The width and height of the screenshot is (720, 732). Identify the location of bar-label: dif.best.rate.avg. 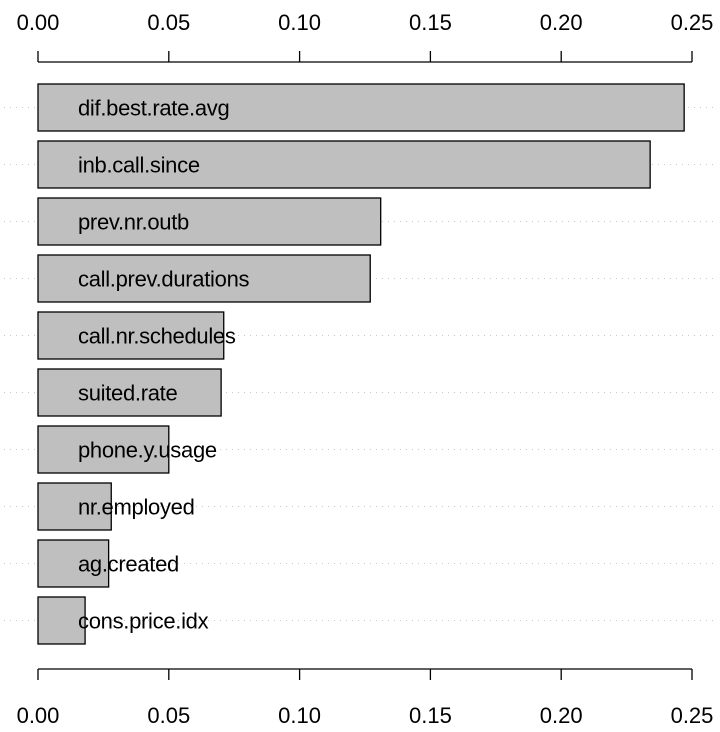
(153, 108).